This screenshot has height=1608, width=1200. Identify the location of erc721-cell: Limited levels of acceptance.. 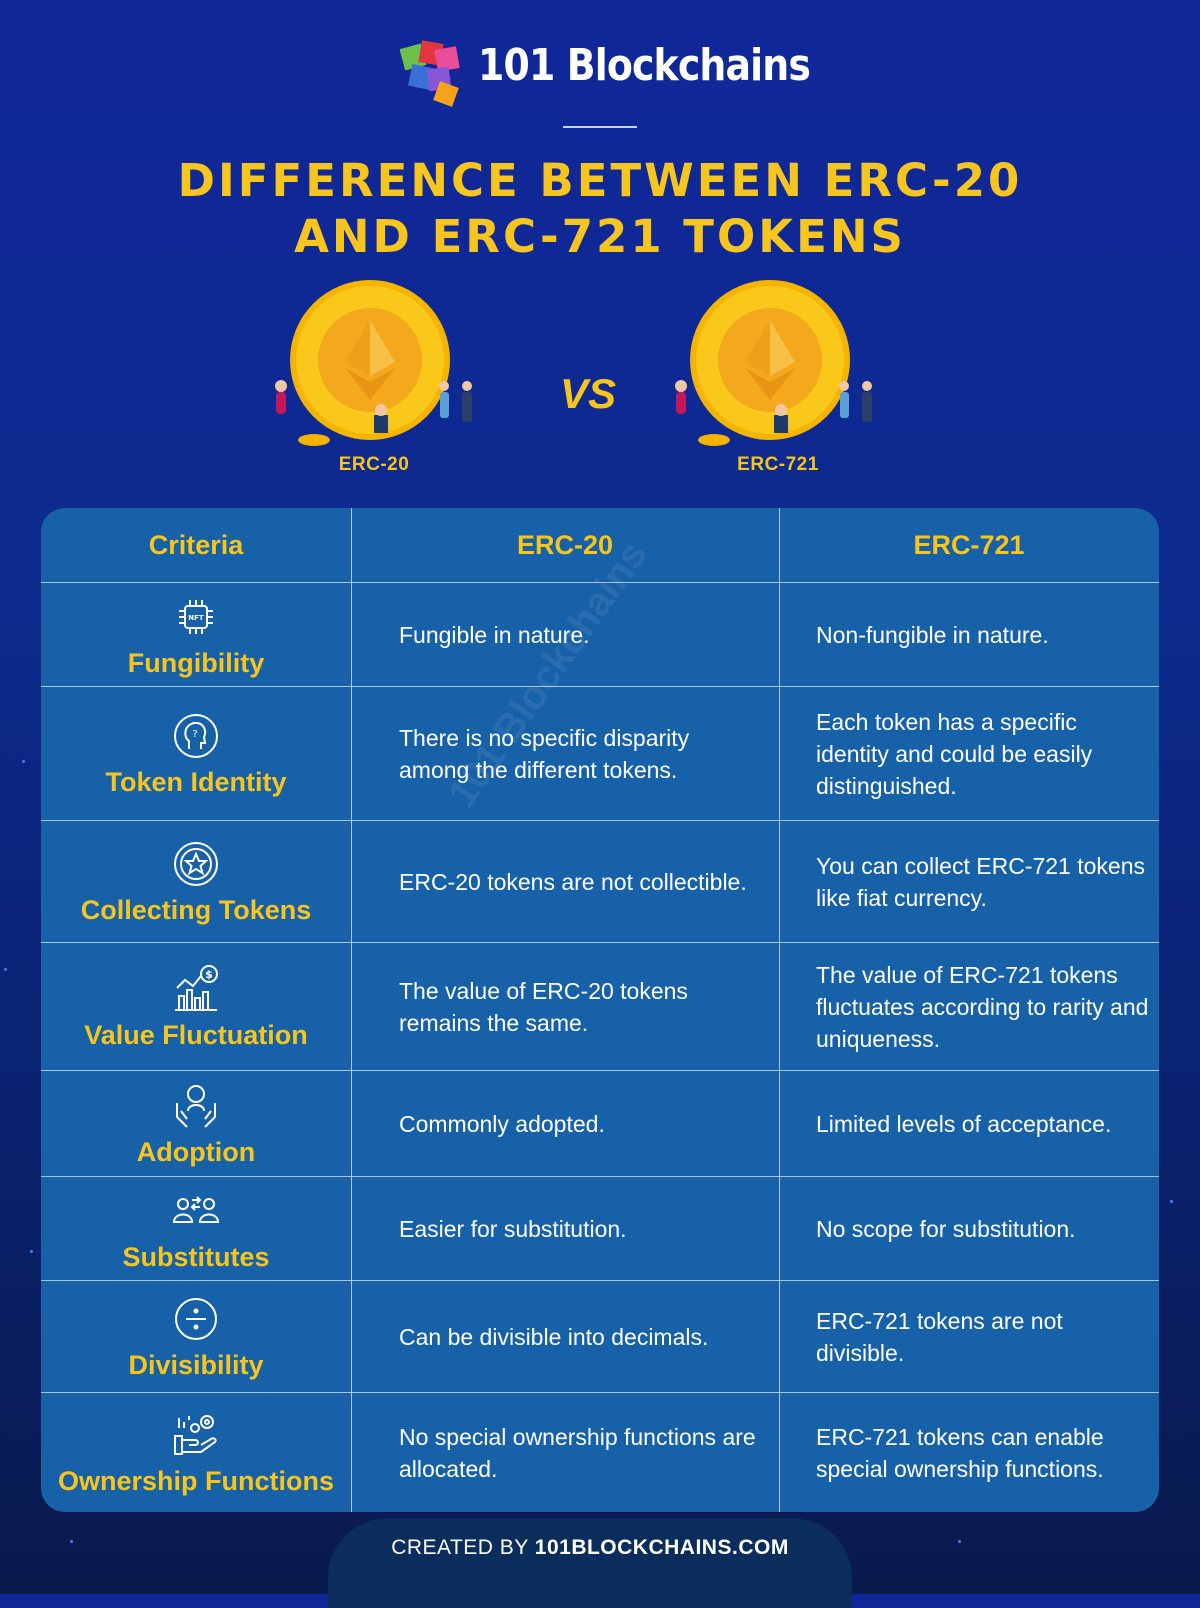
(983, 1124).